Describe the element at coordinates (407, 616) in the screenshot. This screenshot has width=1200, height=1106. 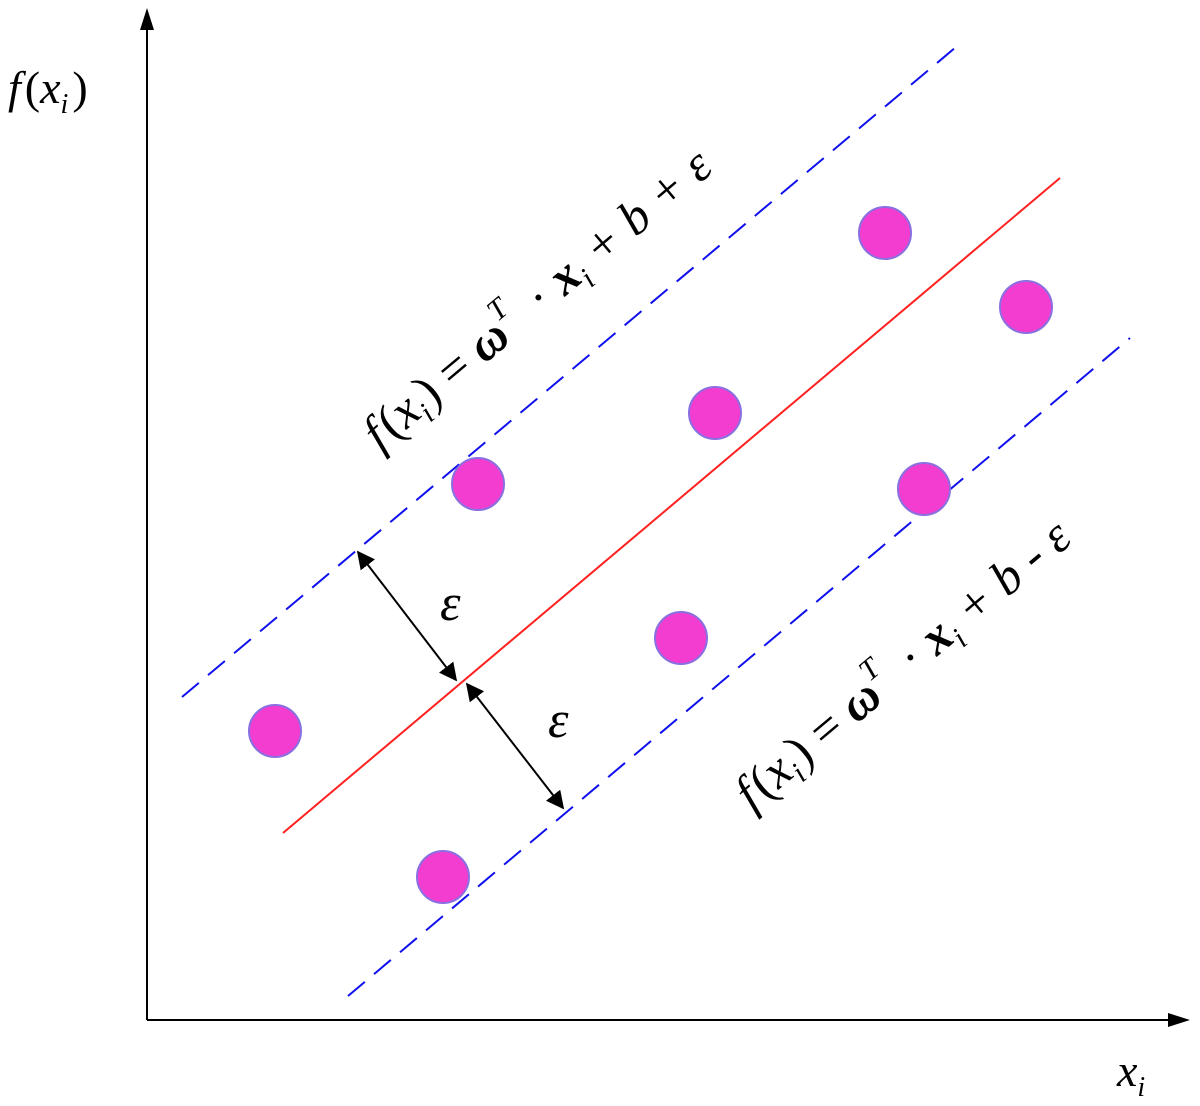
I see `epsilon-arrow-upper` at that location.